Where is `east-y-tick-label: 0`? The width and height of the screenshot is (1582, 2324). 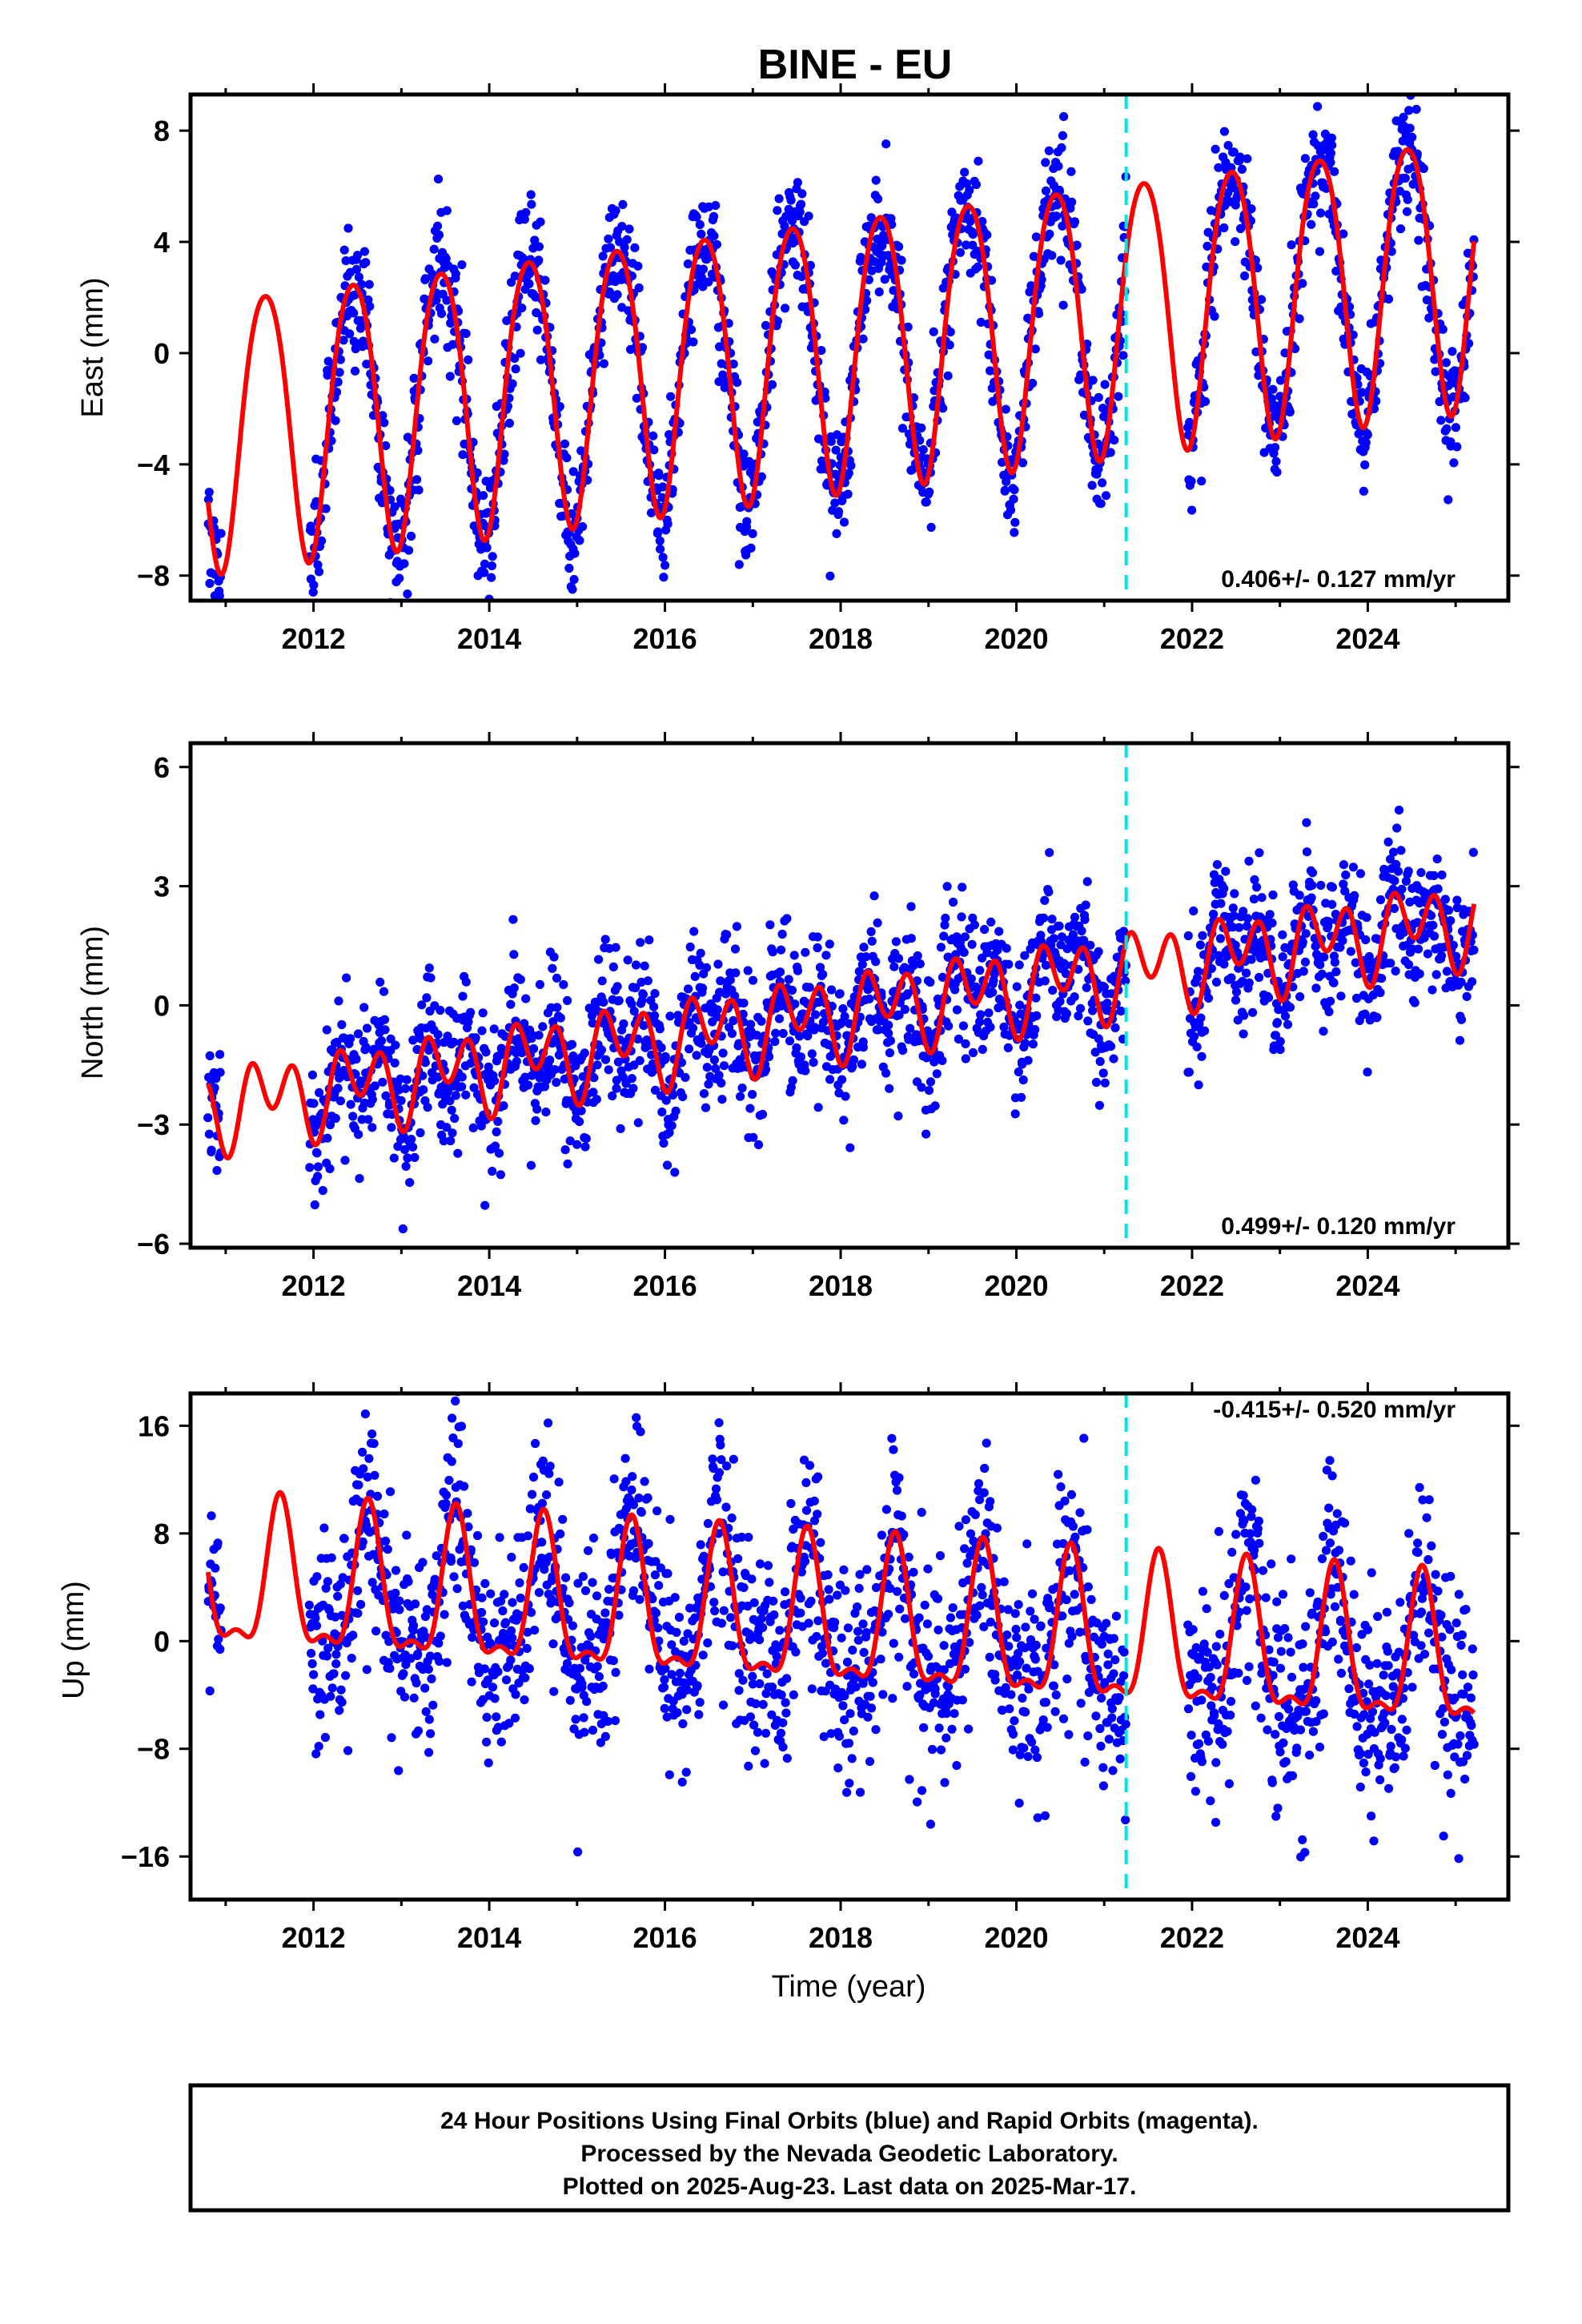 east-y-tick-label: 0 is located at coordinates (162, 353).